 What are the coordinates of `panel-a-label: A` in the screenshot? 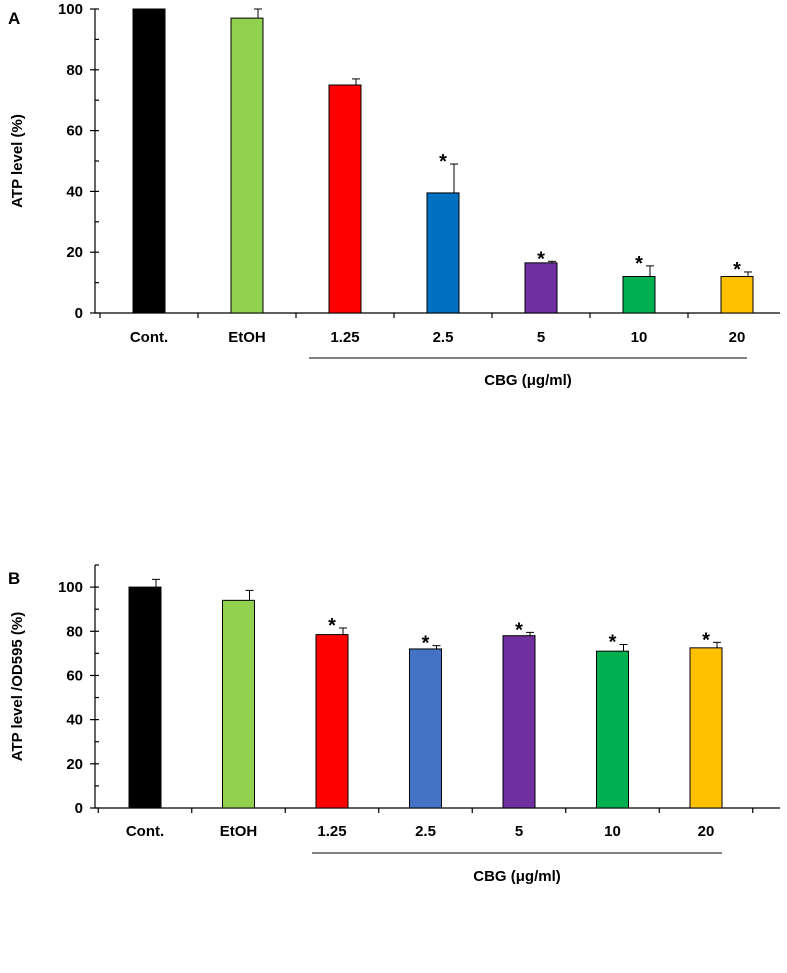 It's located at (14, 18).